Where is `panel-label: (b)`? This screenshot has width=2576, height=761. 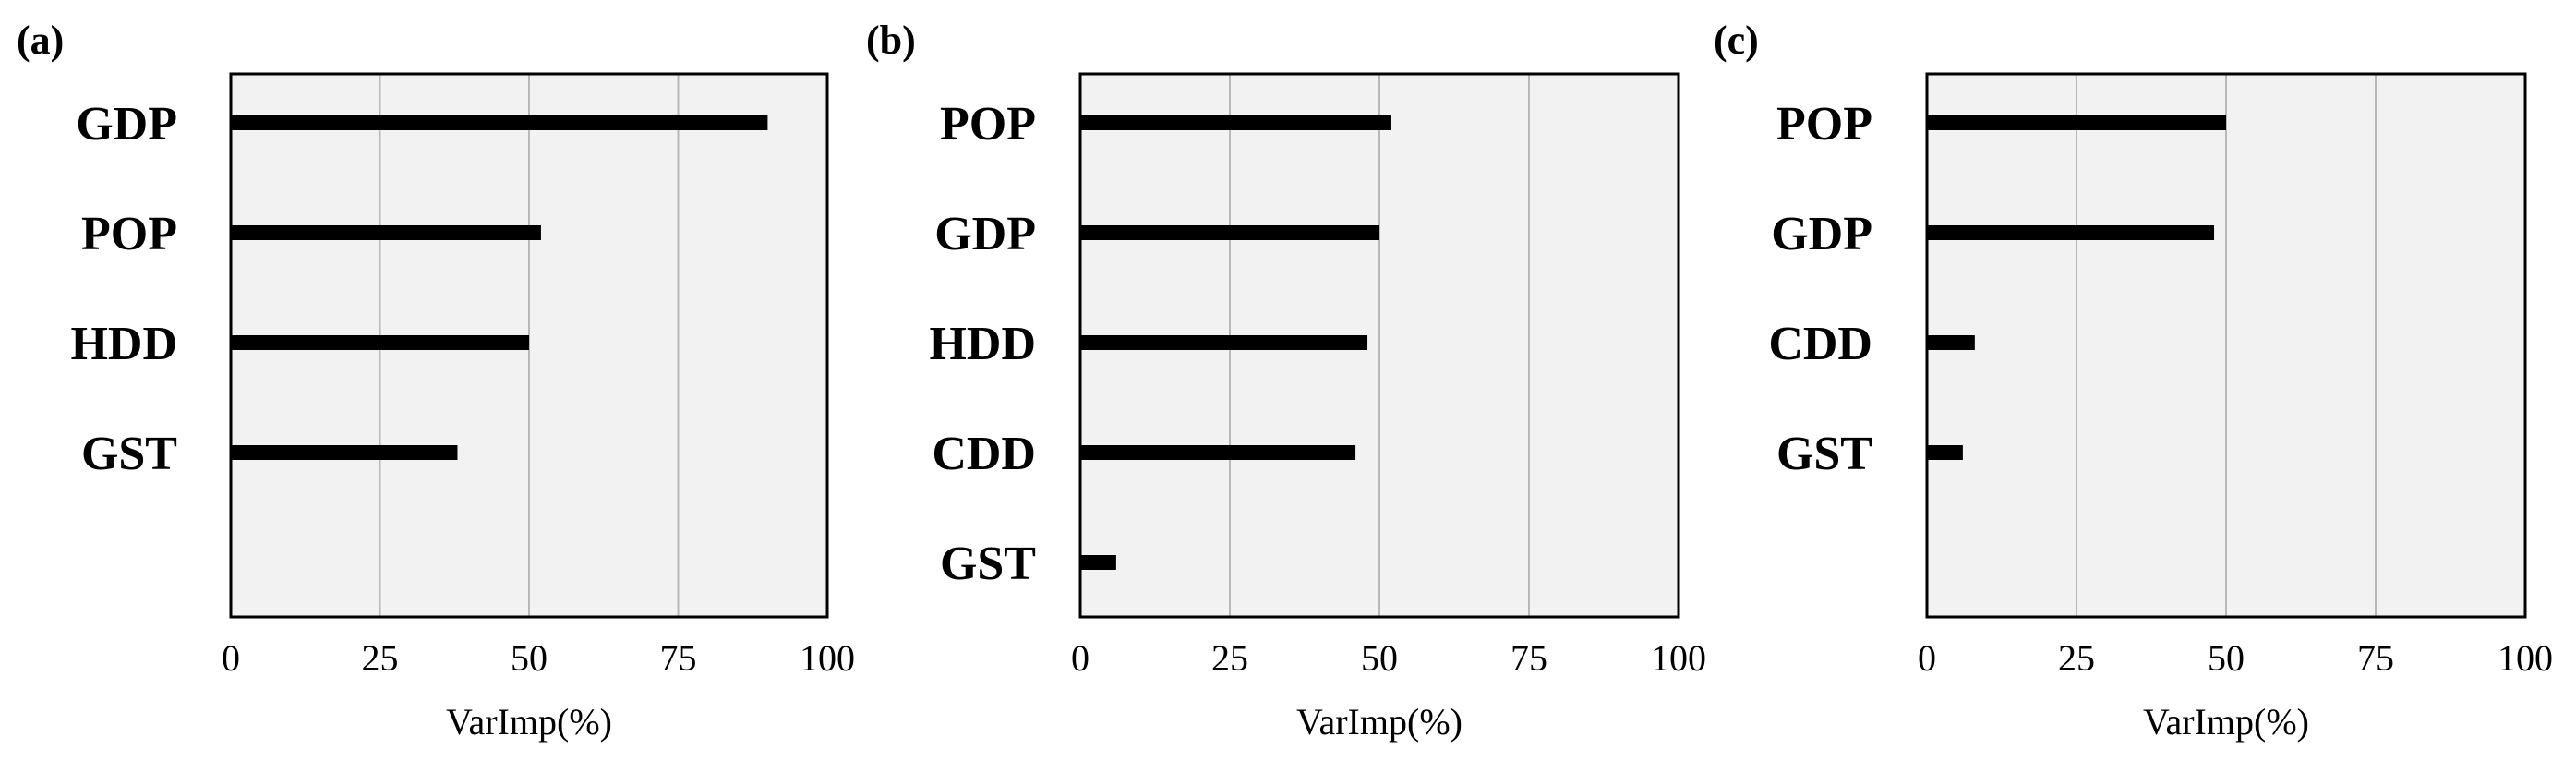
panel-label: (b) is located at coordinates (891, 40).